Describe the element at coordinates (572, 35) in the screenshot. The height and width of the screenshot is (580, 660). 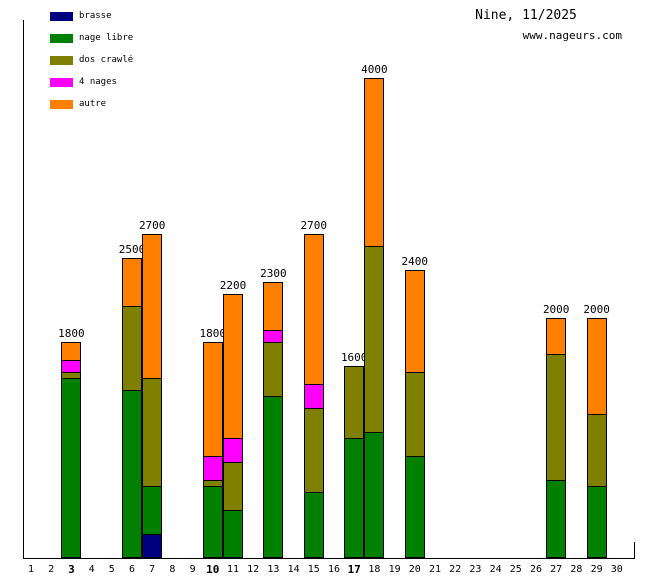
I see `site-url: www.nageurs.com` at that location.